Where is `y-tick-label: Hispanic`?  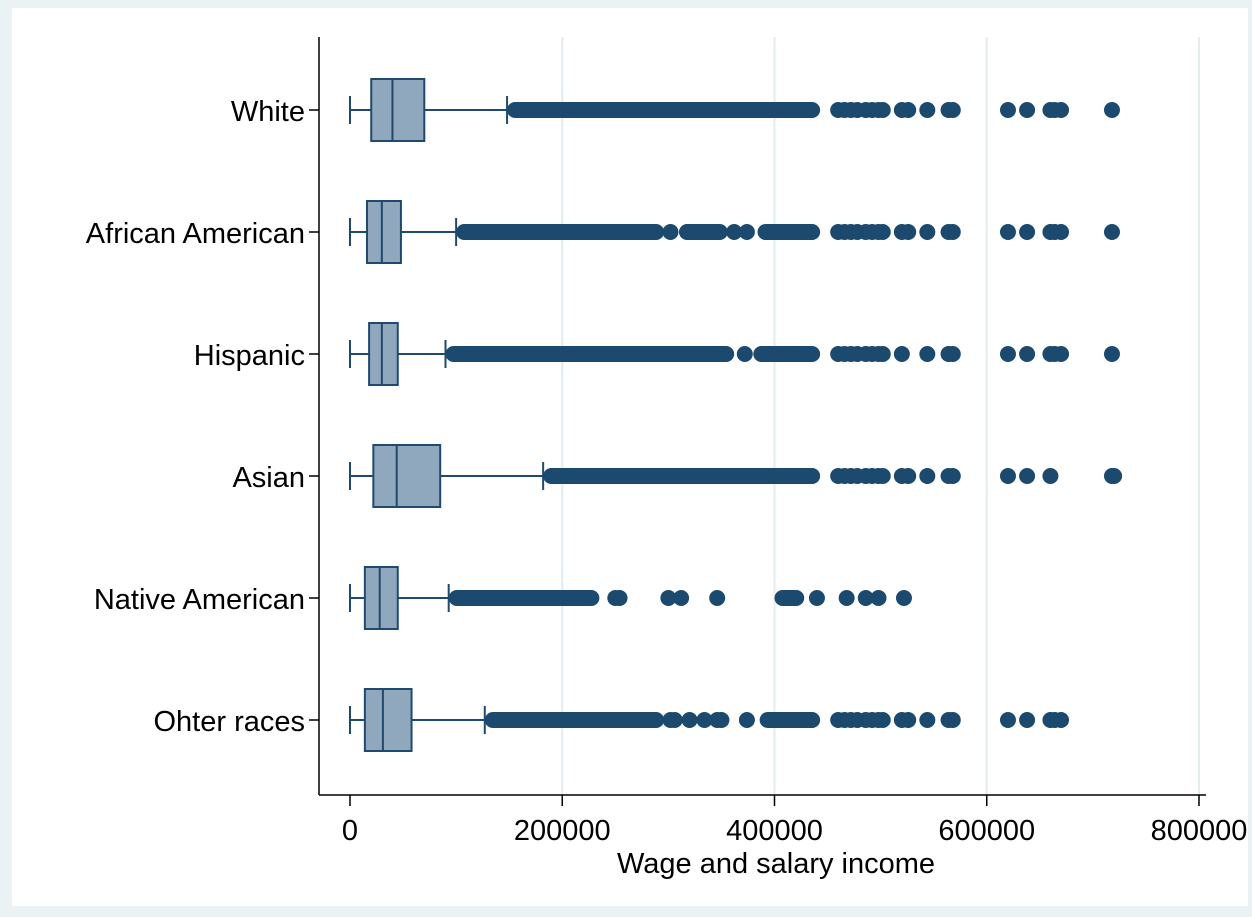 y-tick-label: Hispanic is located at coordinates (249, 356).